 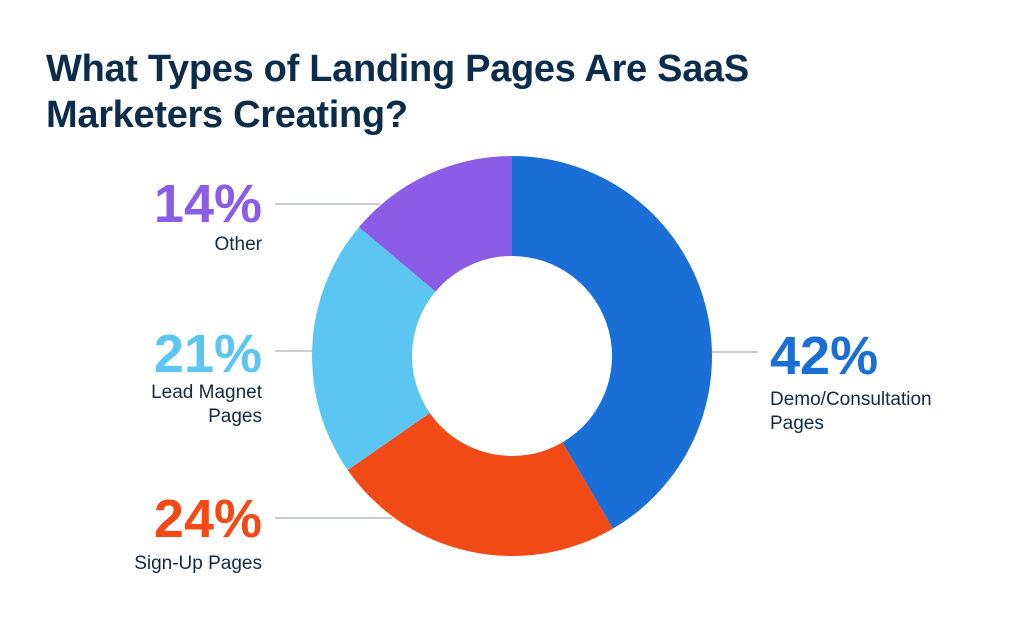 I want to click on slice-percent-label-1: 24%, so click(x=208, y=519).